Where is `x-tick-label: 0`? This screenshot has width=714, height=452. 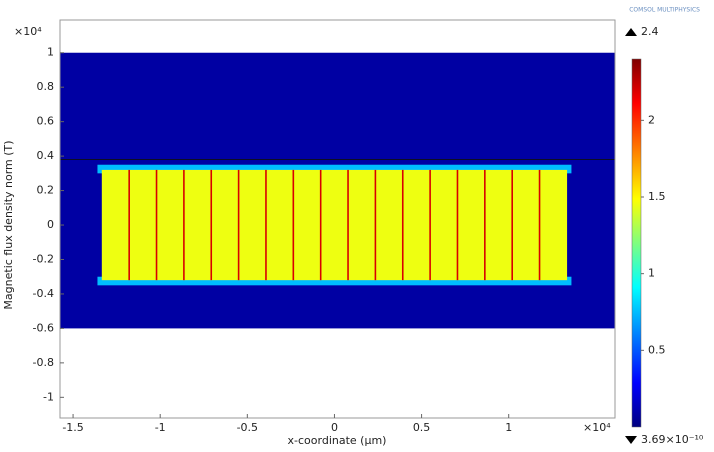 x-tick-label: 0 is located at coordinates (334, 427).